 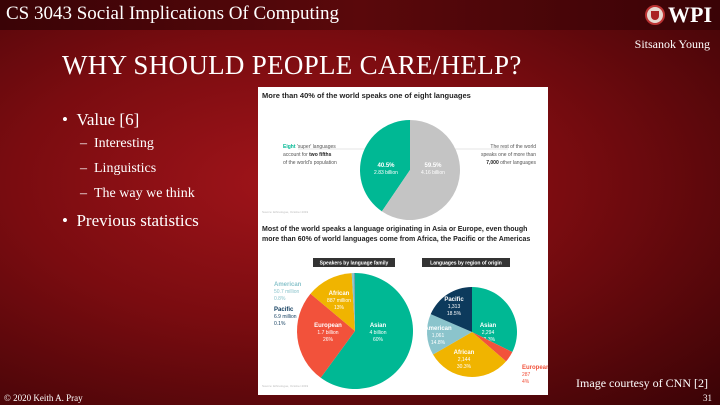 What do you see at coordinates (438, 343) in the screenshot?
I see `slice-label: 14.8%` at bounding box center [438, 343].